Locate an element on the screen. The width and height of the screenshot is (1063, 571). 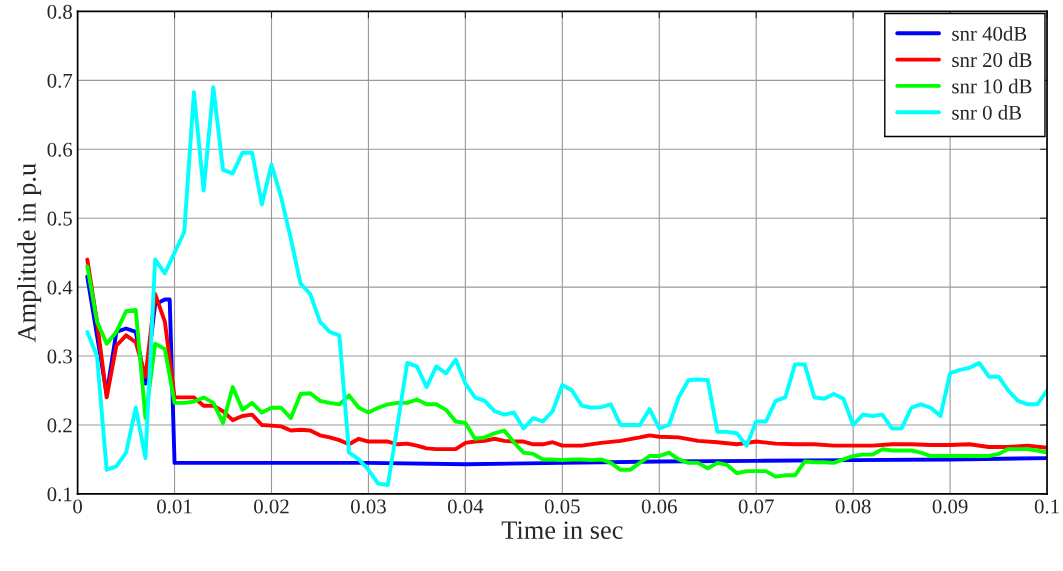
x-tick-label: 0.06 is located at coordinates (659, 506).